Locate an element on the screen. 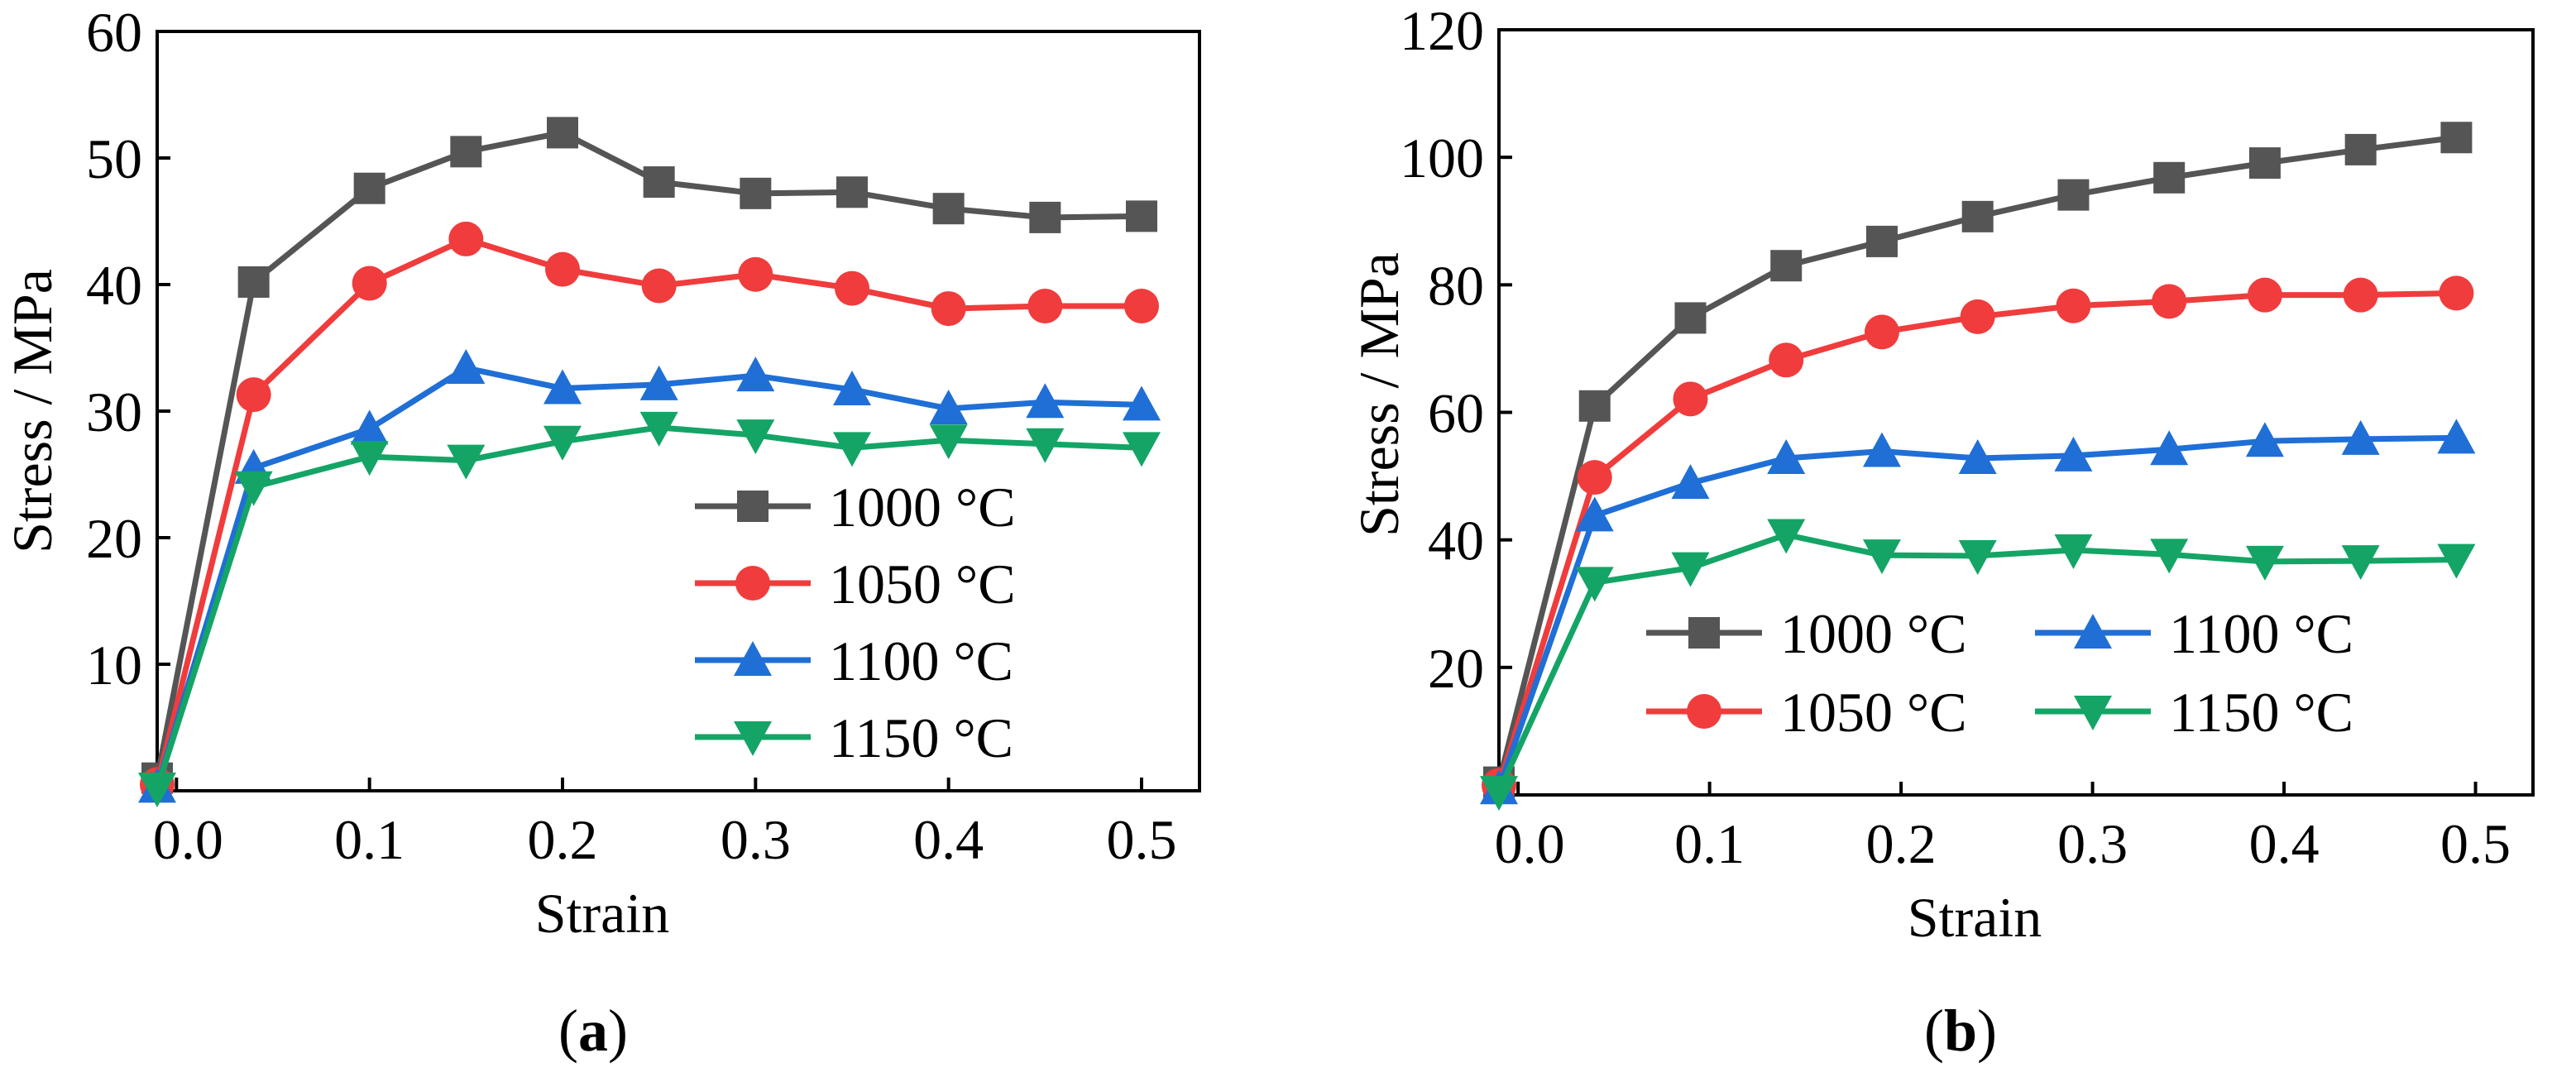 The height and width of the screenshot is (1077, 2576). legend-label-a: 1000 °C is located at coordinates (922, 507).